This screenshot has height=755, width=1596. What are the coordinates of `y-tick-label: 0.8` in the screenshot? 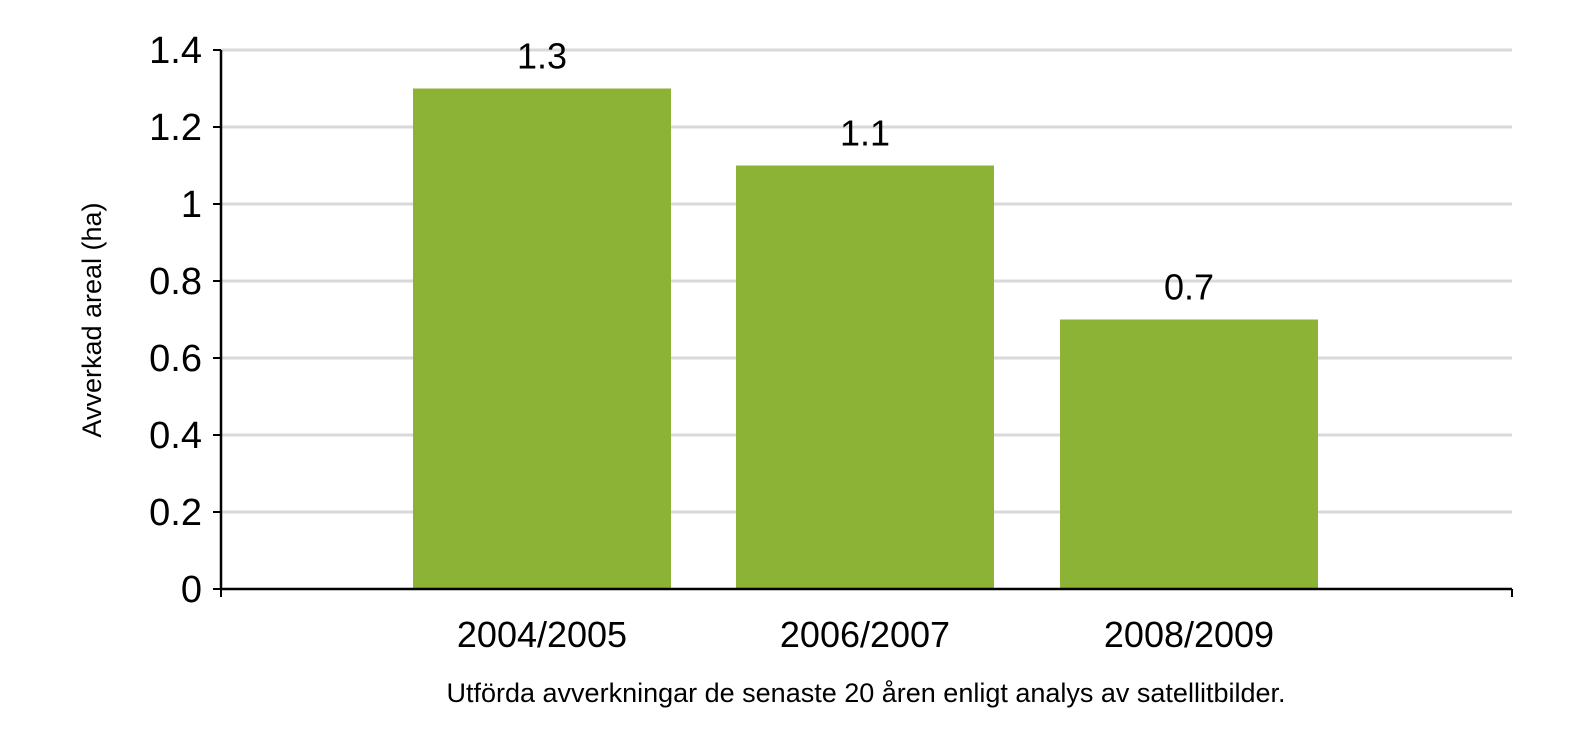 It's located at (175, 282).